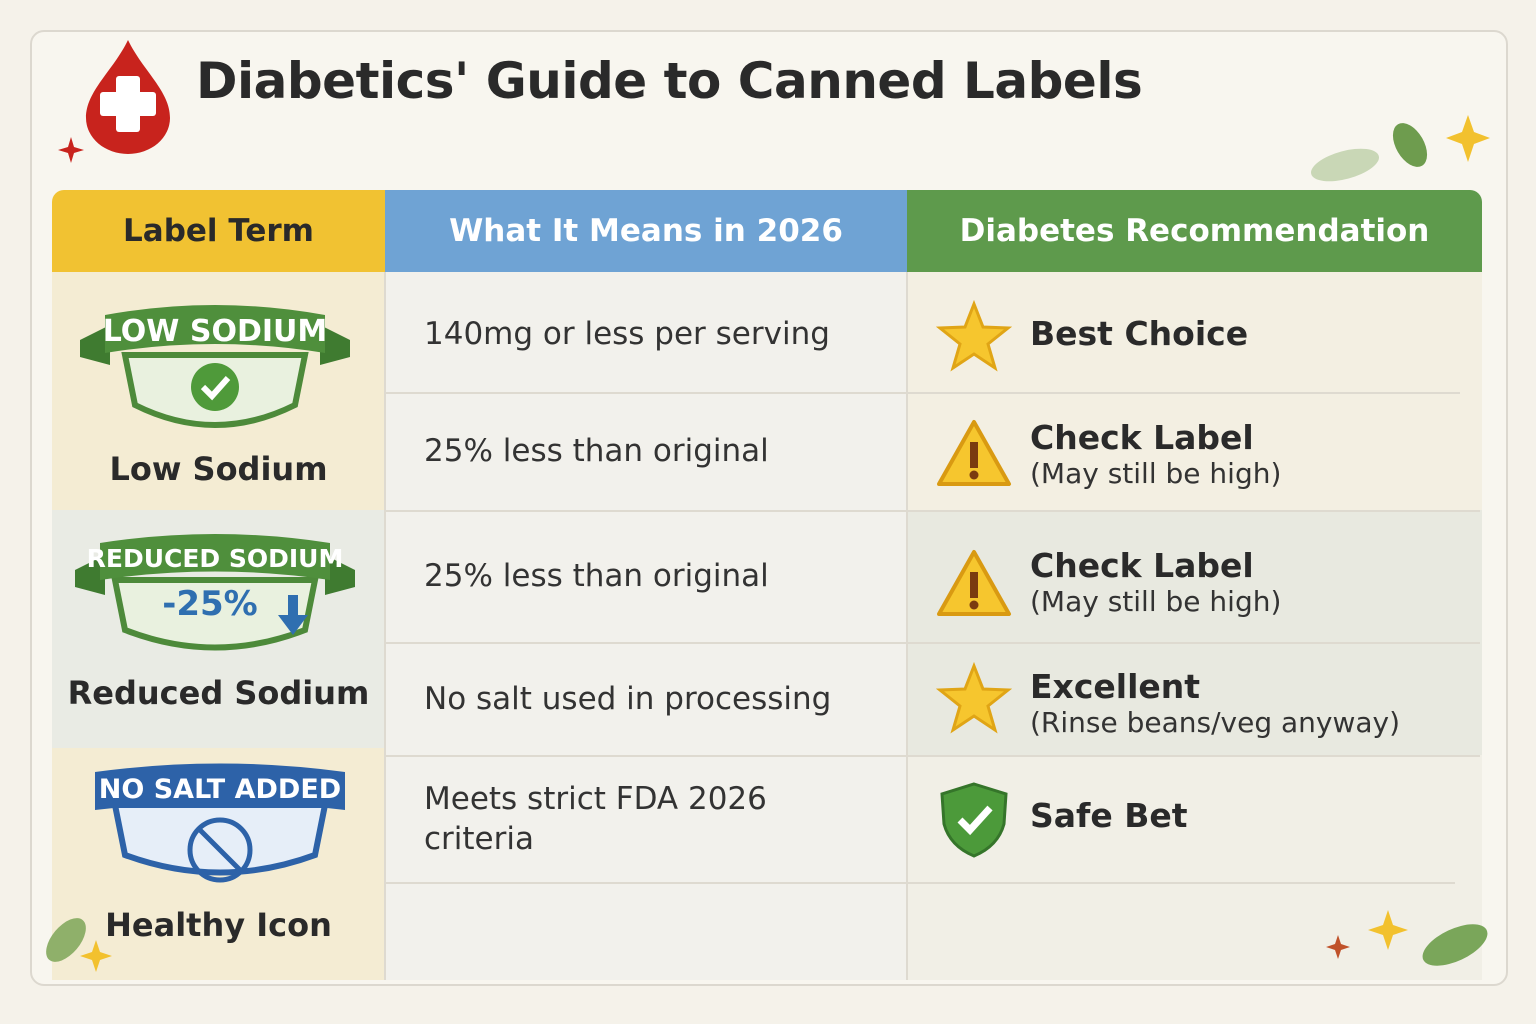  What do you see at coordinates (218, 231) in the screenshot?
I see `column-header: Label Term` at bounding box center [218, 231].